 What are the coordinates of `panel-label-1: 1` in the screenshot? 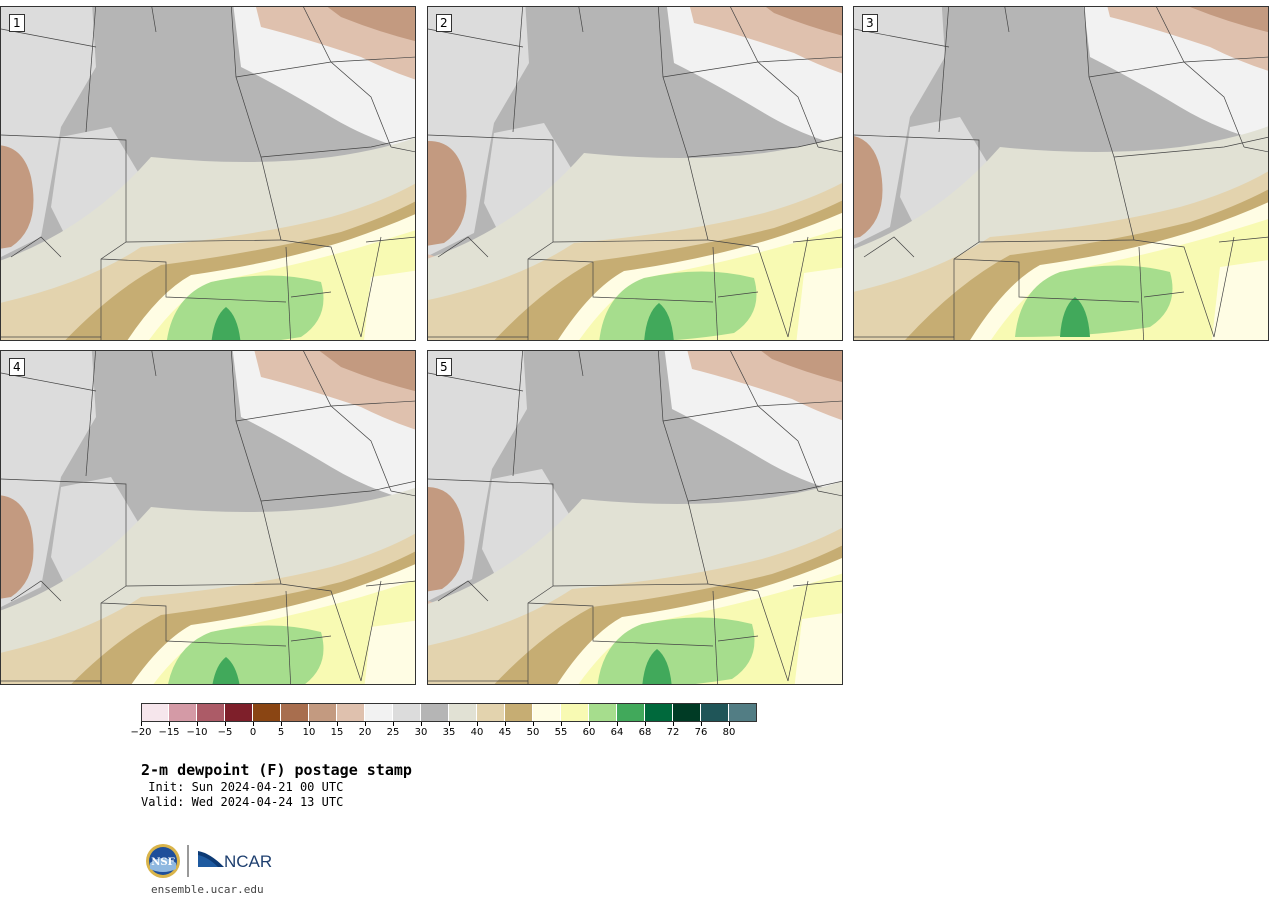 It's located at (17, 23).